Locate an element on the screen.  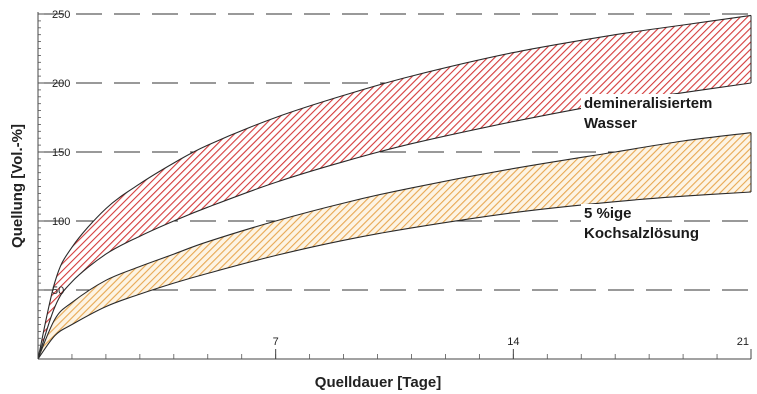
x-tick-label: 7 is located at coordinates (276, 342).